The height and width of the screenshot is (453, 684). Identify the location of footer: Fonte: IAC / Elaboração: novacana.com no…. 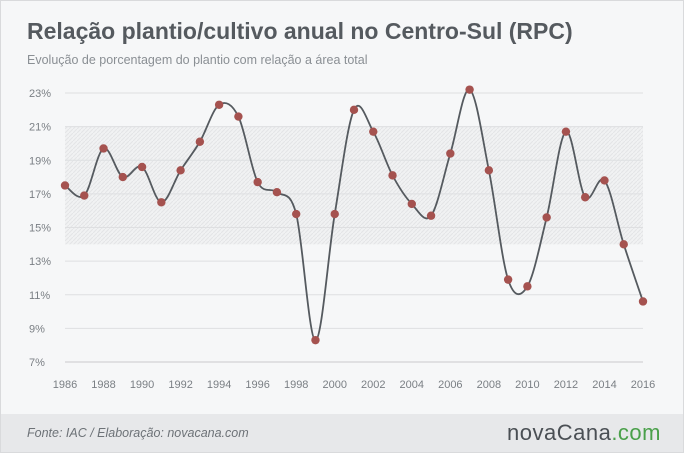
(342, 433).